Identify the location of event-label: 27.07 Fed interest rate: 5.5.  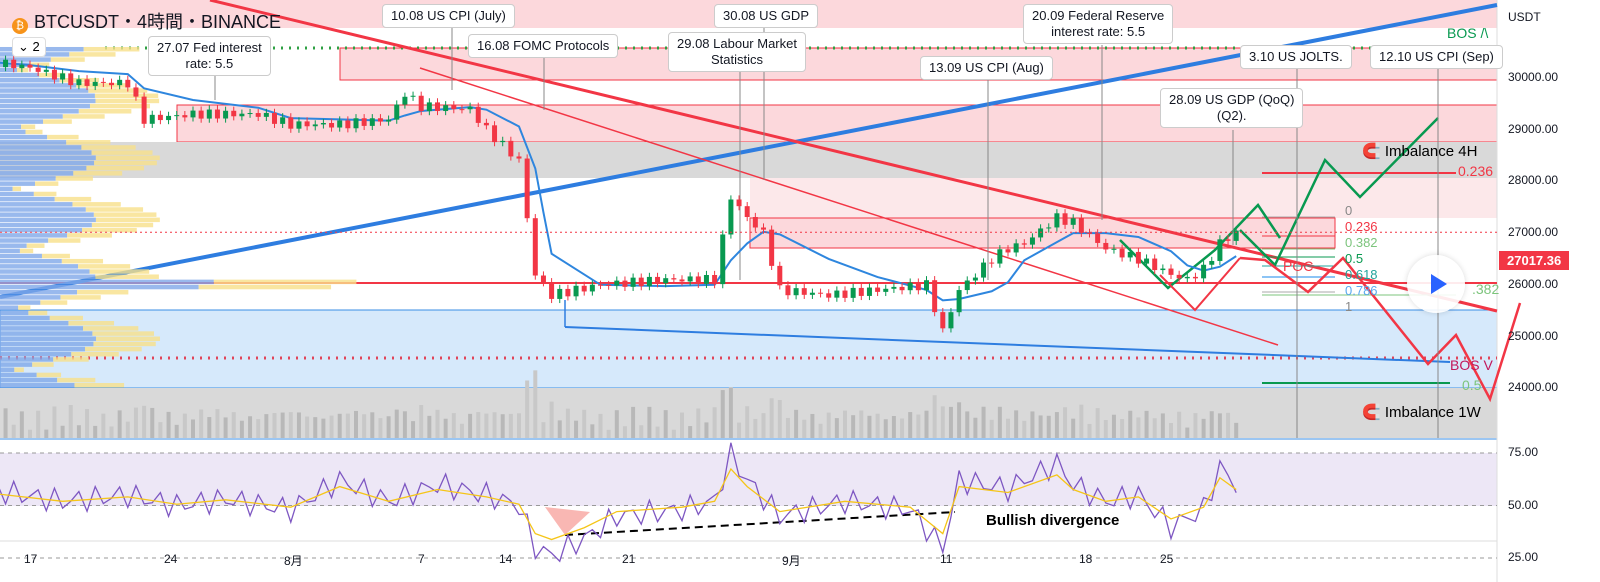
(209, 56).